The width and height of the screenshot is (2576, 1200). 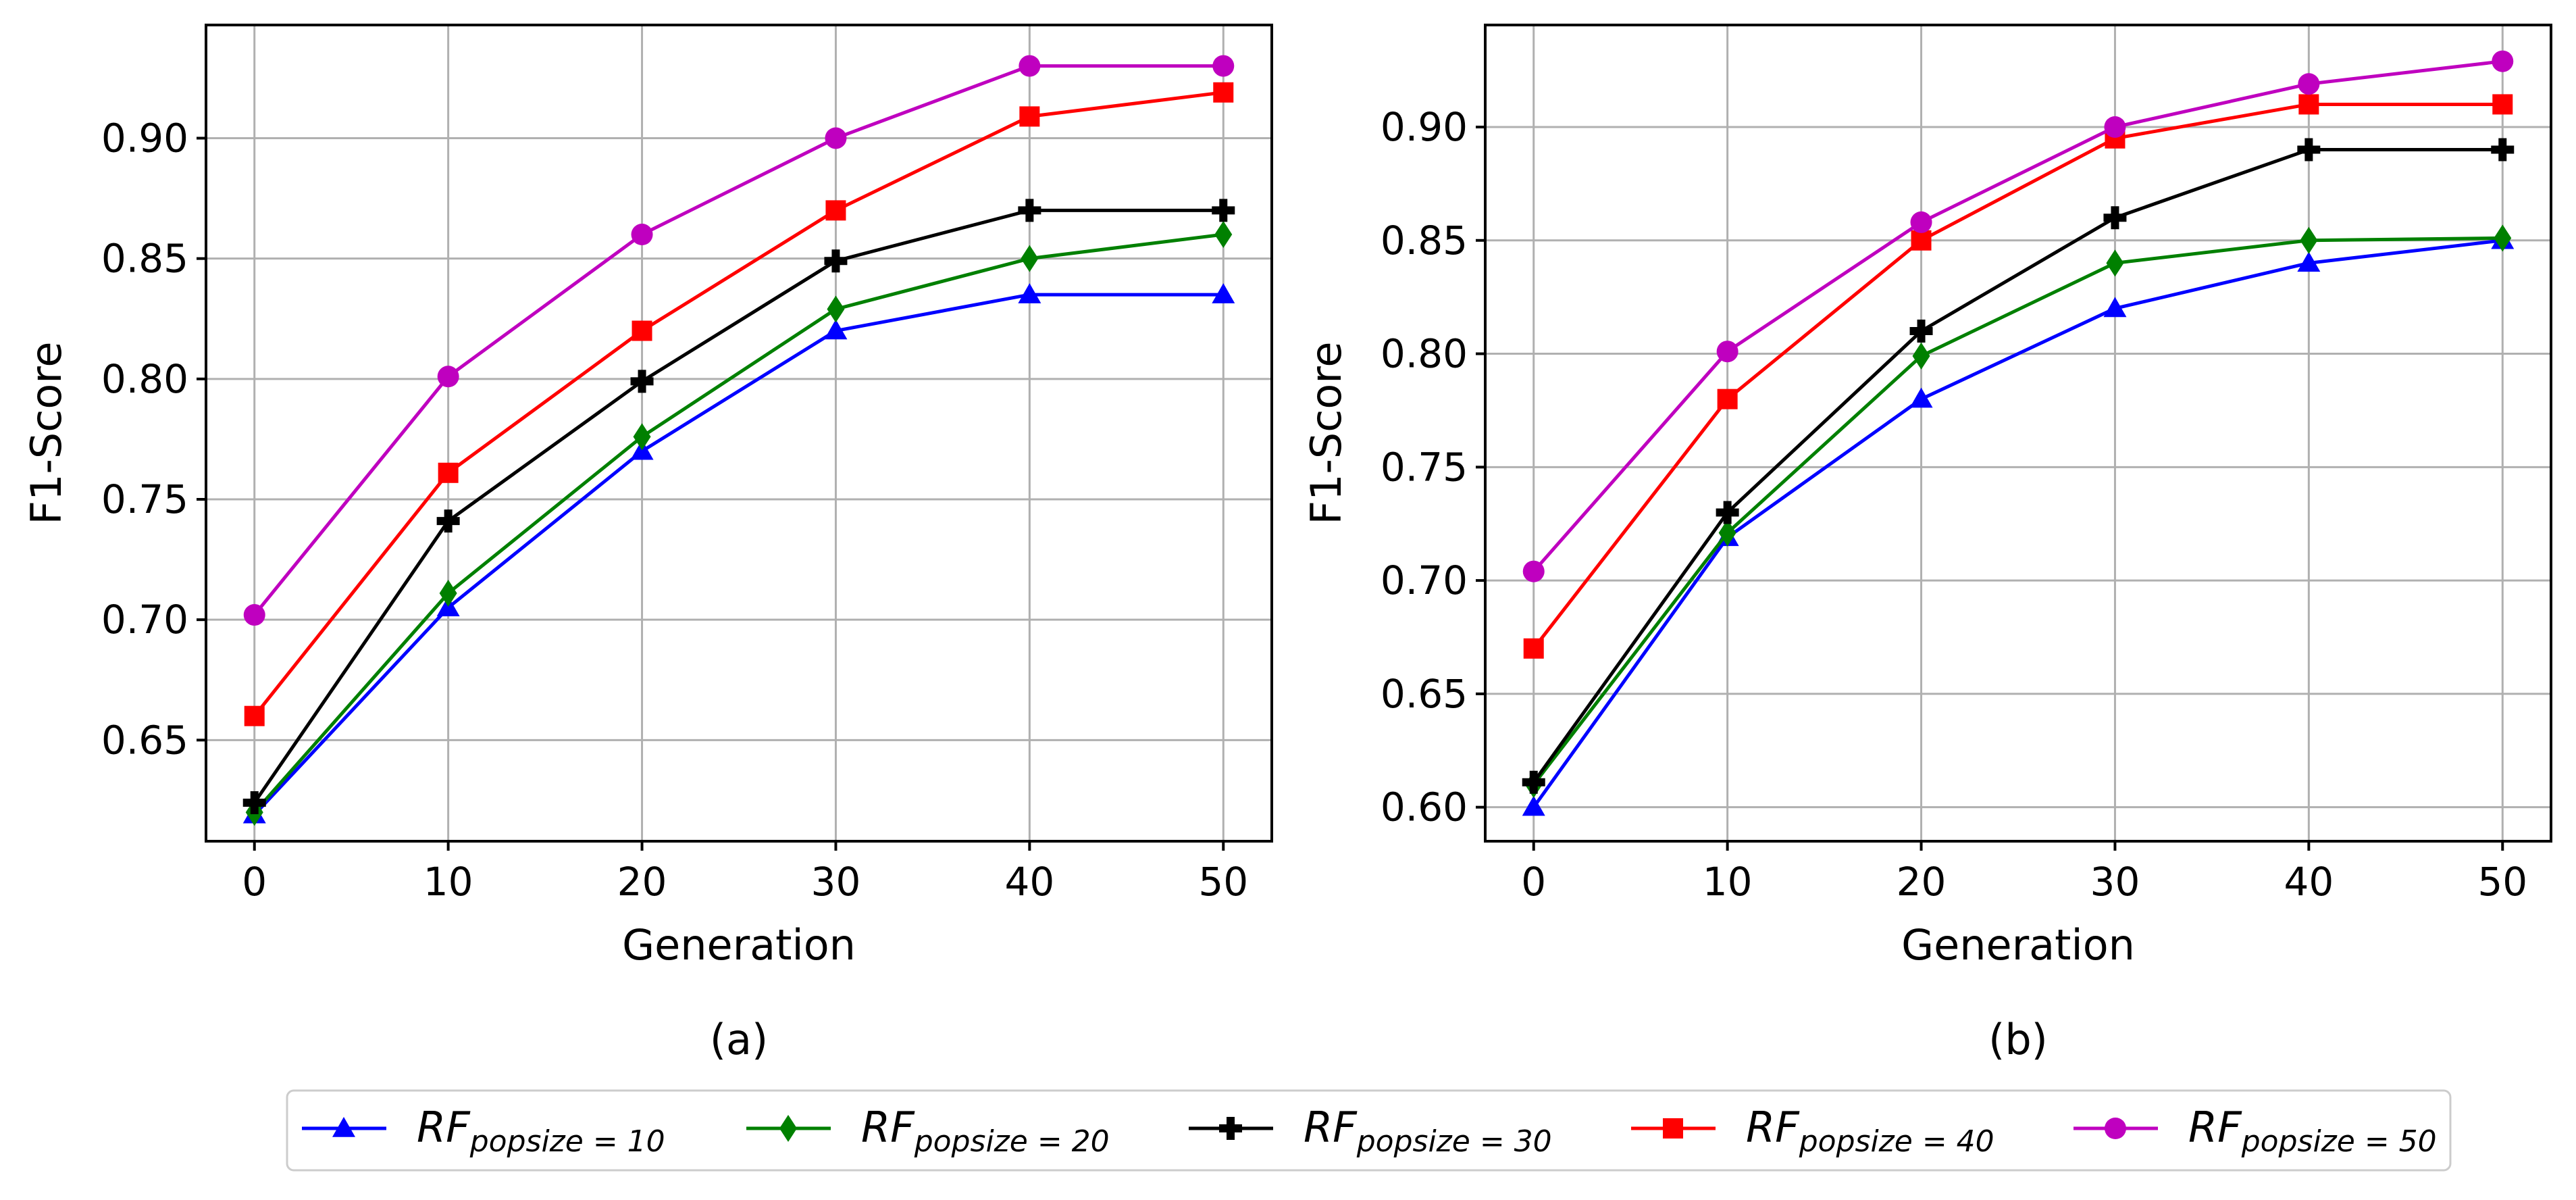 I want to click on legend-entry-4: RFpopsize = 40, so click(x=1812, y=1131).